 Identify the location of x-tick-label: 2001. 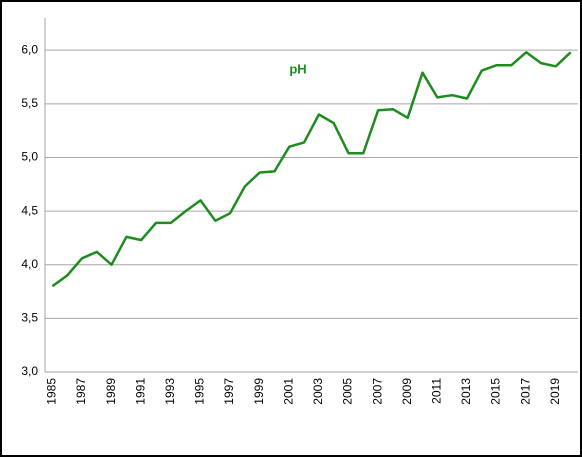
(288, 391).